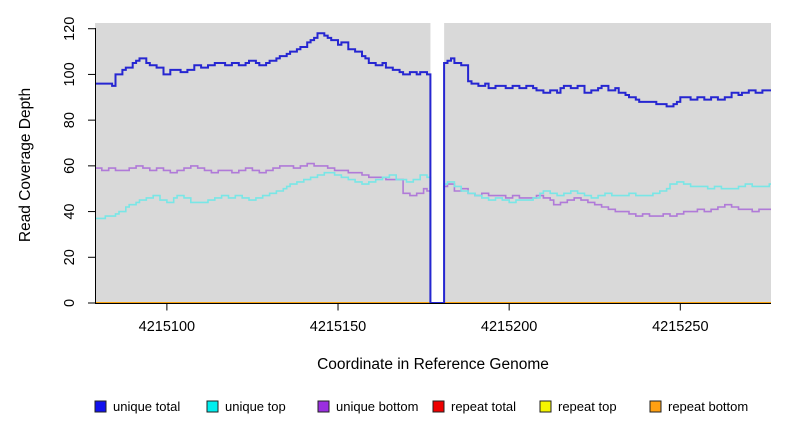  I want to click on x-tick-label: 4215250, so click(680, 327).